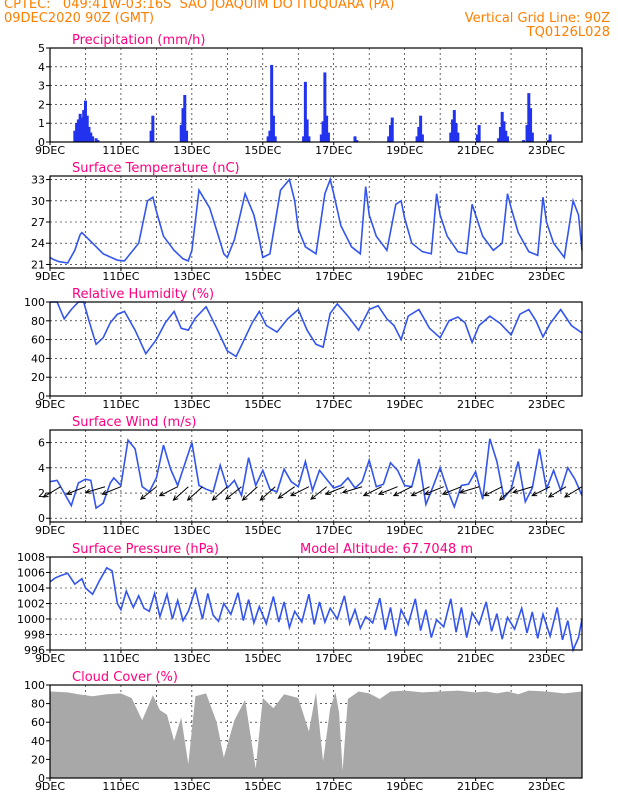 Image resolution: width=618 pixels, height=800 pixels. Describe the element at coordinates (316, 609) in the screenshot. I see `series-line` at that location.